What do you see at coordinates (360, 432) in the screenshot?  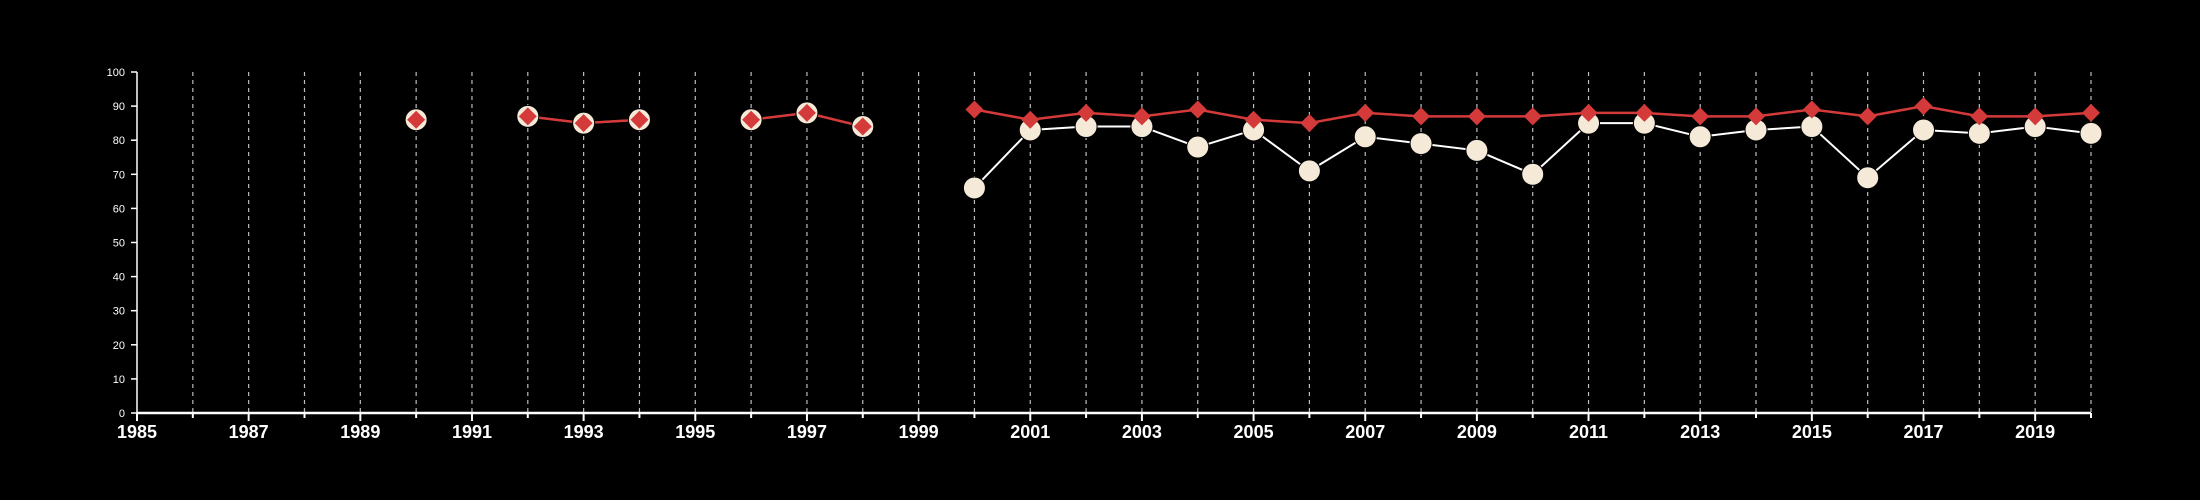 I see `x-tick-label-1989: 1989` at bounding box center [360, 432].